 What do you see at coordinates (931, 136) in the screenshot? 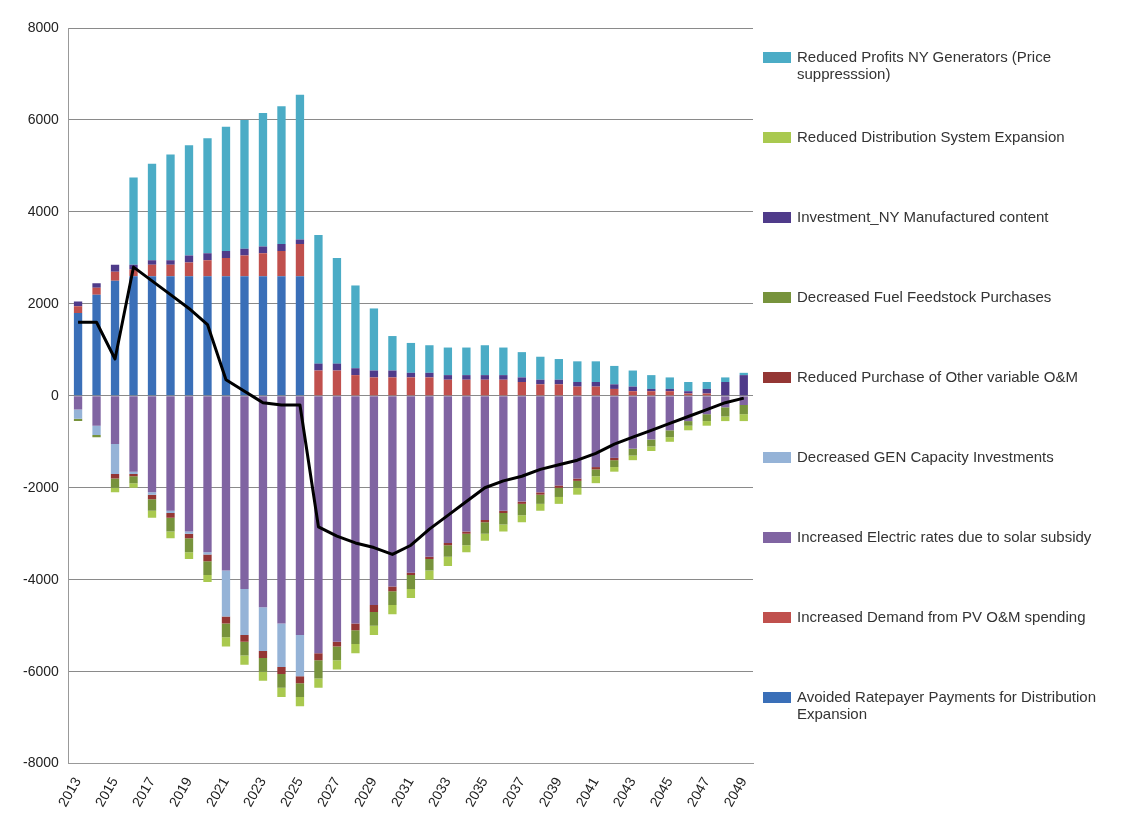
I see `legend-label: Reduced Distribution System Expansion` at bounding box center [931, 136].